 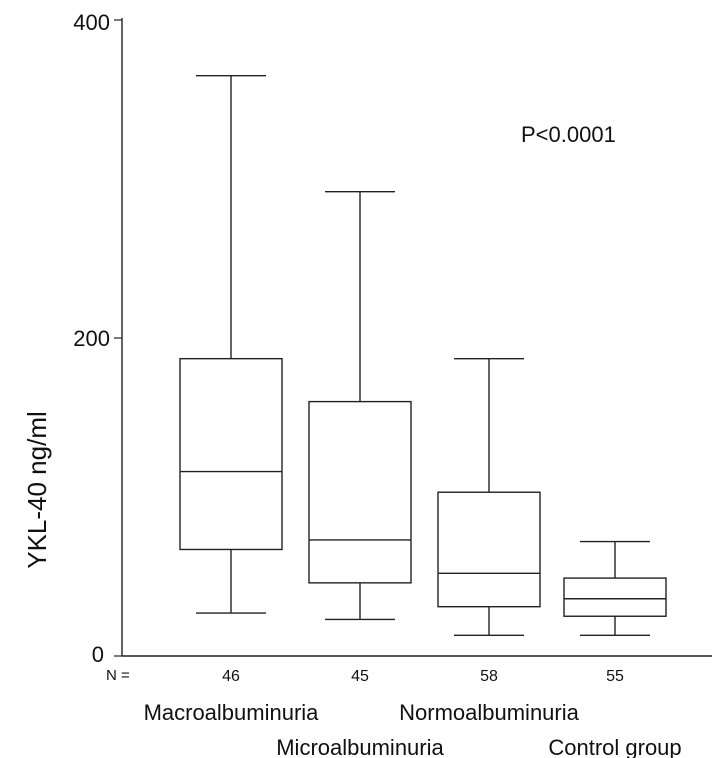 I want to click on category-label-3: Normoalbuminuria, so click(x=489, y=712).